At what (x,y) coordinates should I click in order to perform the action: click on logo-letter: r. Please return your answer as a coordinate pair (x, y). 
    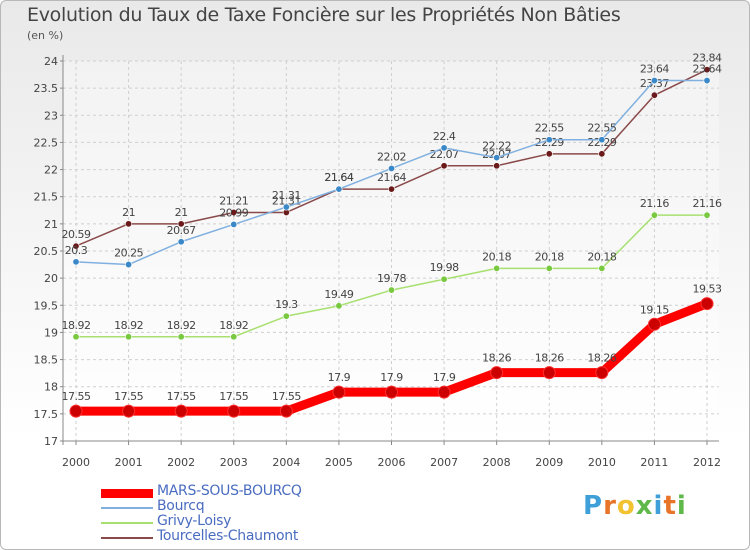
    Looking at the image, I should click on (610, 506).